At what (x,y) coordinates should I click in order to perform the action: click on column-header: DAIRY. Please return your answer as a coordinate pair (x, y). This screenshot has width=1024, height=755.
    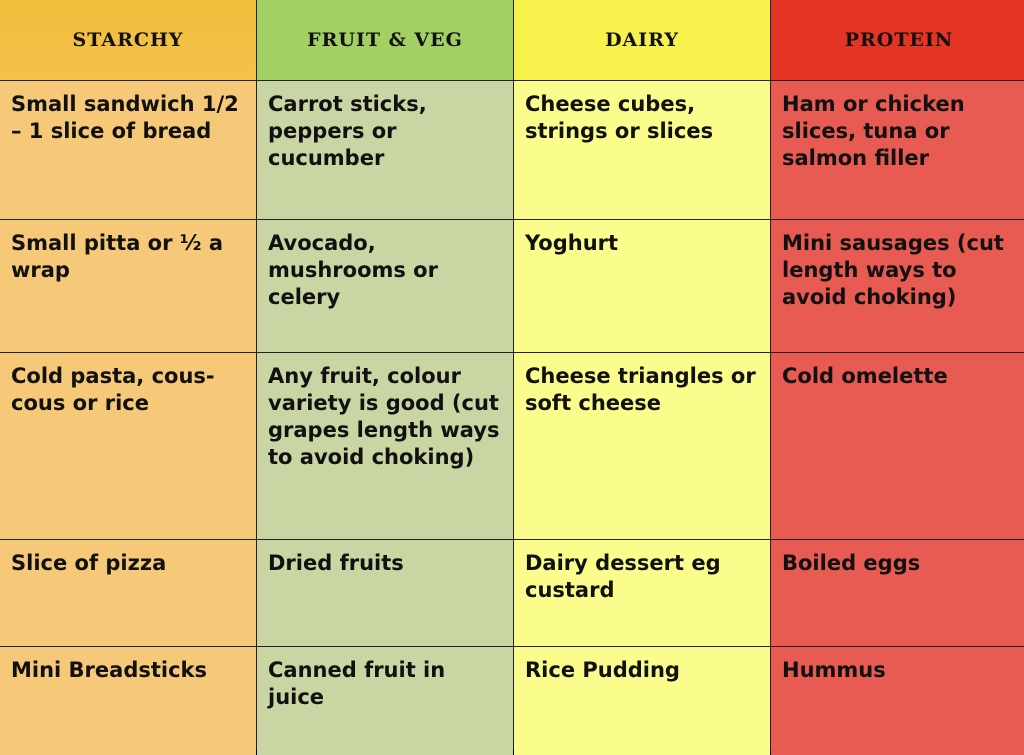
    Looking at the image, I should click on (642, 40).